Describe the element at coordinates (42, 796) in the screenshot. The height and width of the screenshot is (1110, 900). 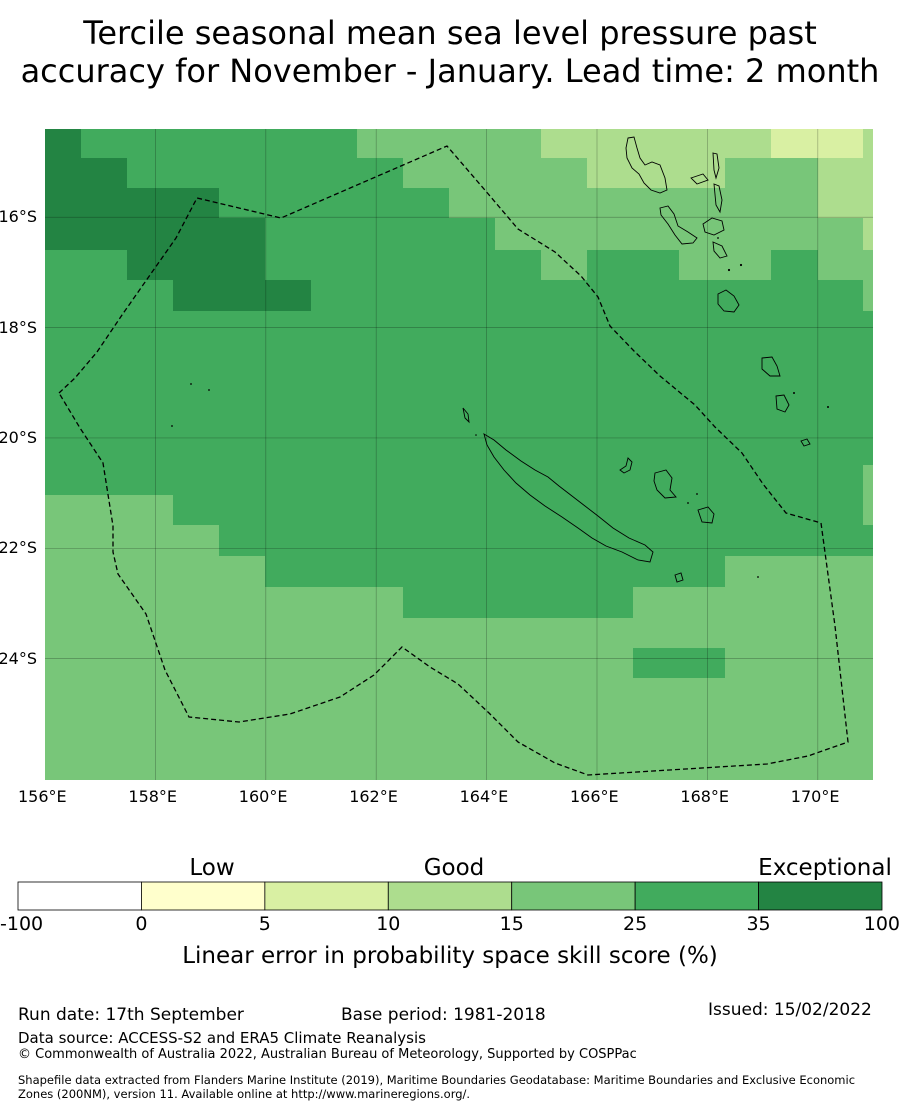
I see `x-tick-label-0: 156°E` at that location.